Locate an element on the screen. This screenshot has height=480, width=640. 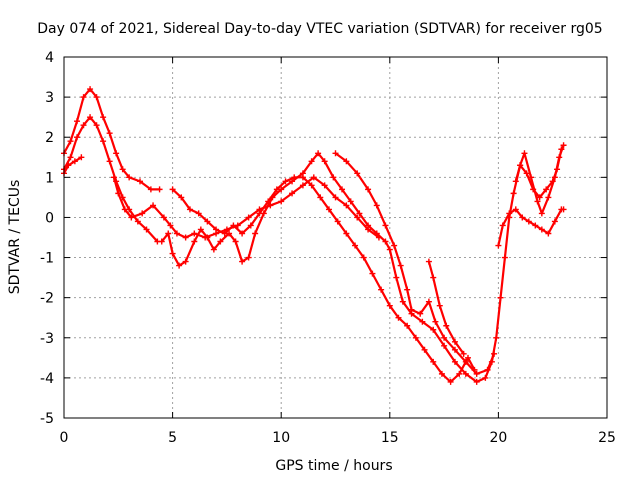
series-track-a is located at coordinates (112, 139).